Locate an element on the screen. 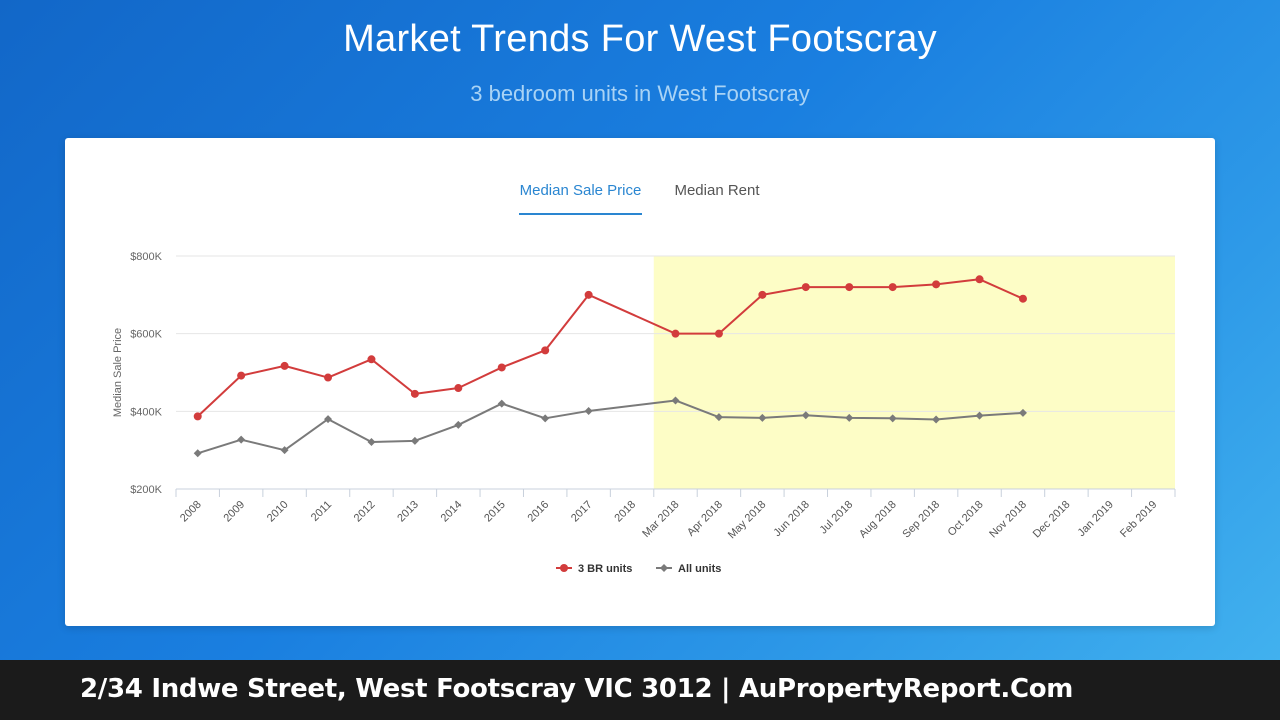 Image resolution: width=1280 pixels, height=720 pixels. highlight-band is located at coordinates (914, 372).